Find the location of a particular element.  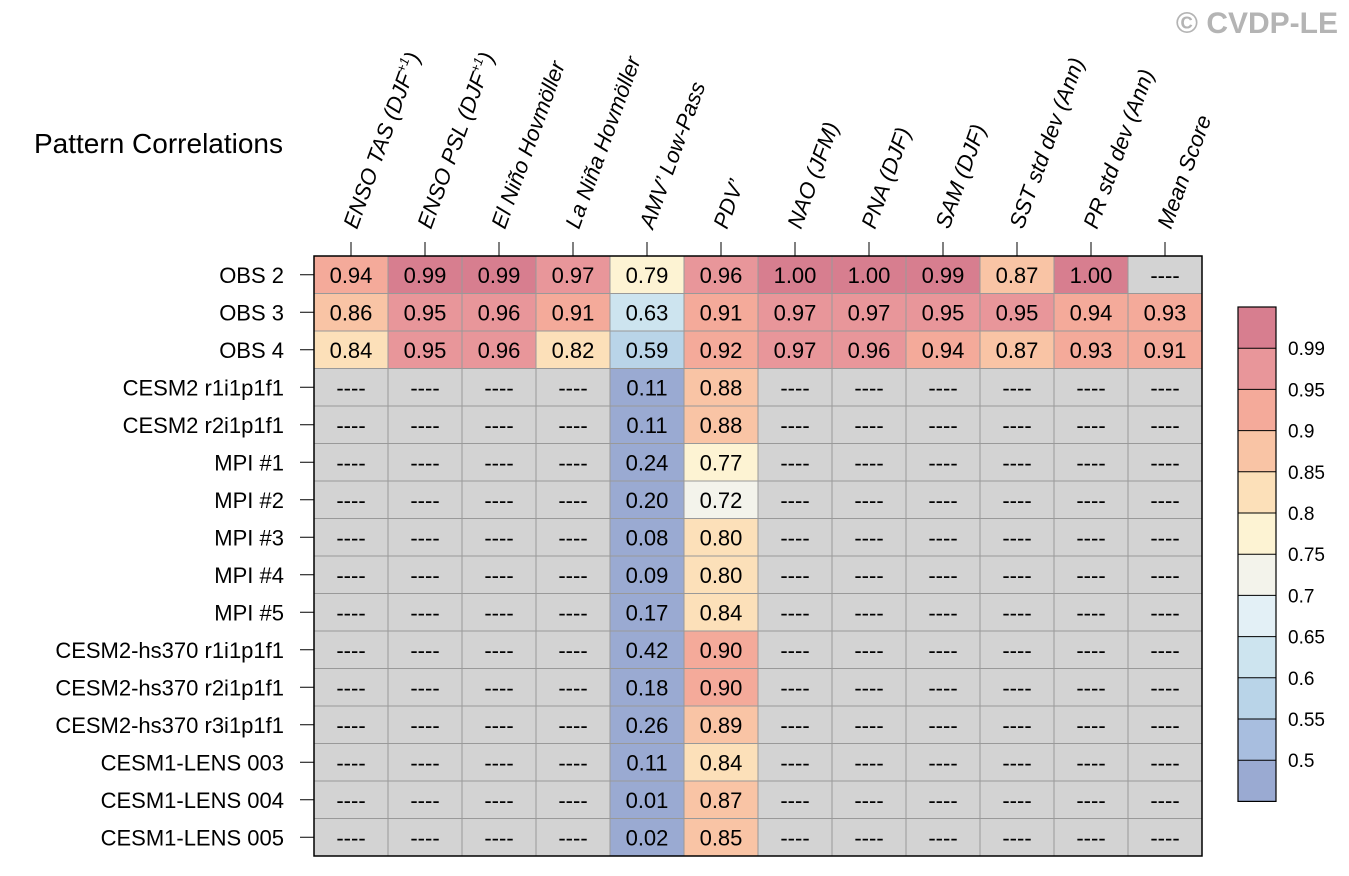

row-label: OBS 4 is located at coordinates (251, 350).